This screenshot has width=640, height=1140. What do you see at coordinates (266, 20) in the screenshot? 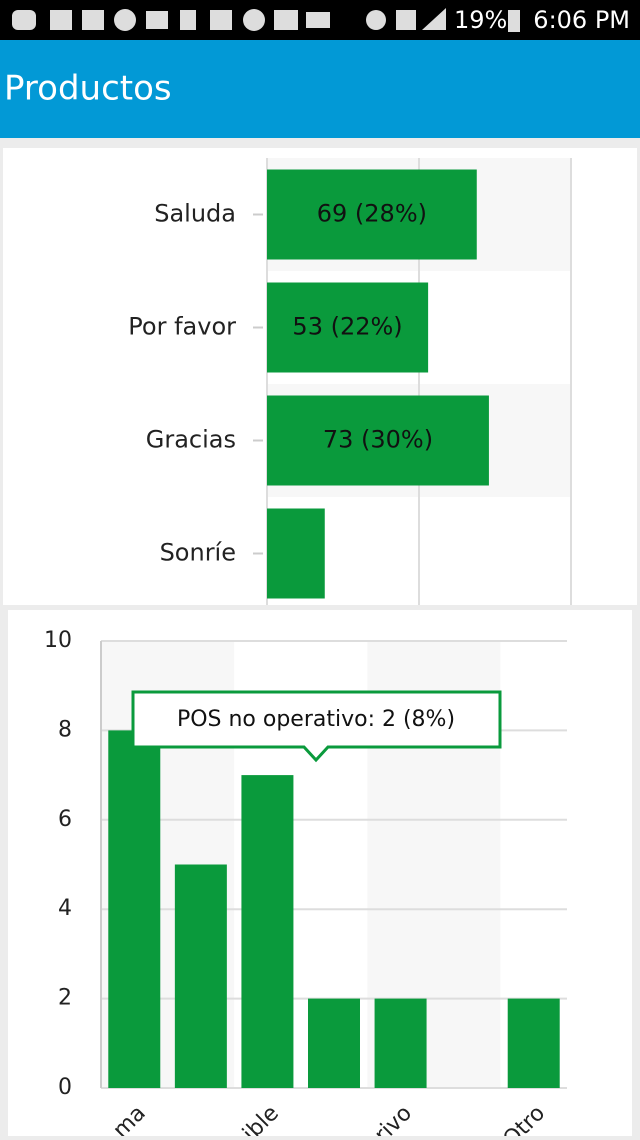
I see `status-icons` at bounding box center [266, 20].